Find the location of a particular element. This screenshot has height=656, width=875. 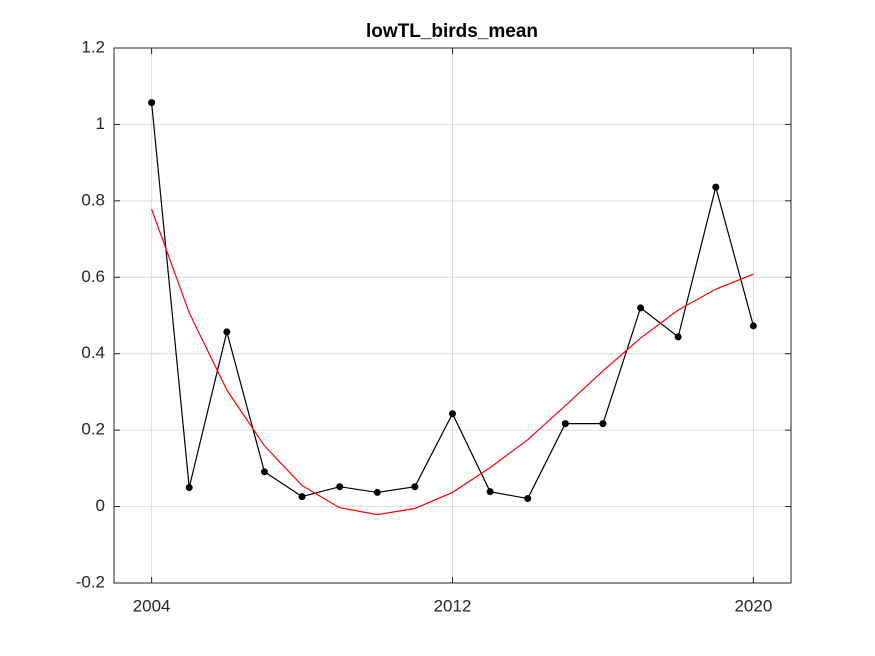

chart-title: lowTL_birds_mean is located at coordinates (452, 31).